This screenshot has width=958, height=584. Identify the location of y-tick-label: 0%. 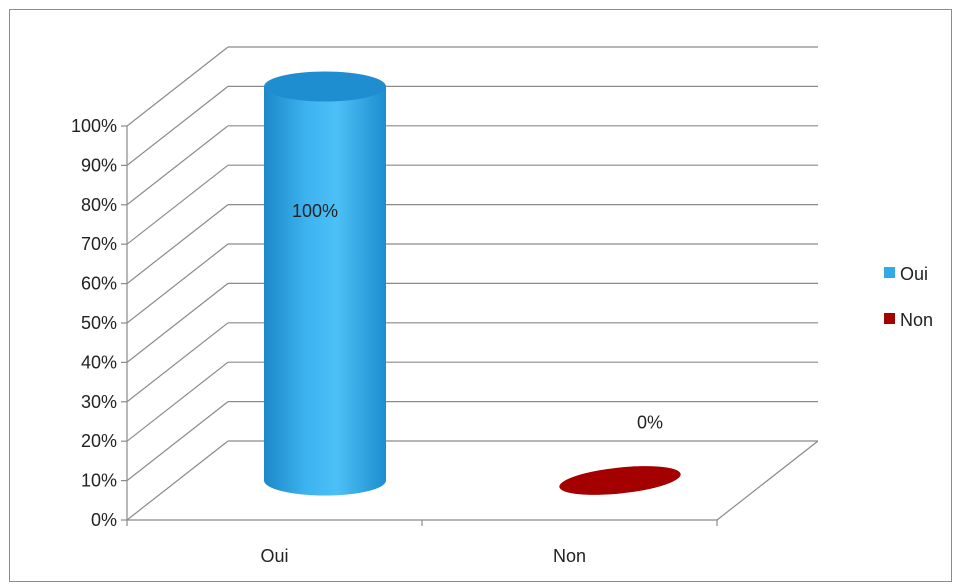
(104, 520).